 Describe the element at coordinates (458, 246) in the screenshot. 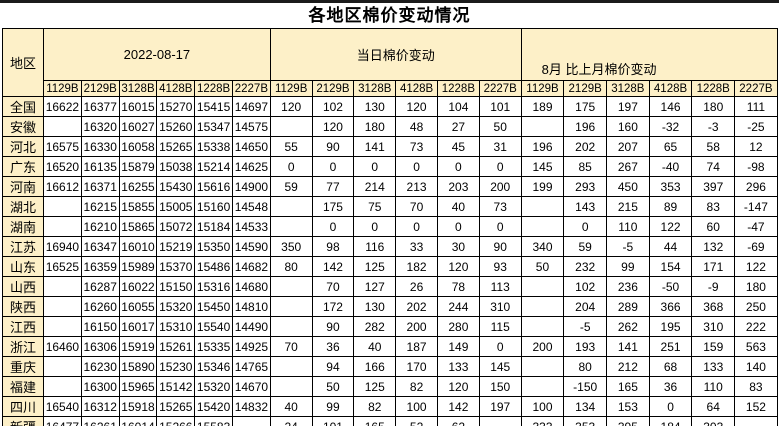

I see `daily-change-cell: 30` at that location.